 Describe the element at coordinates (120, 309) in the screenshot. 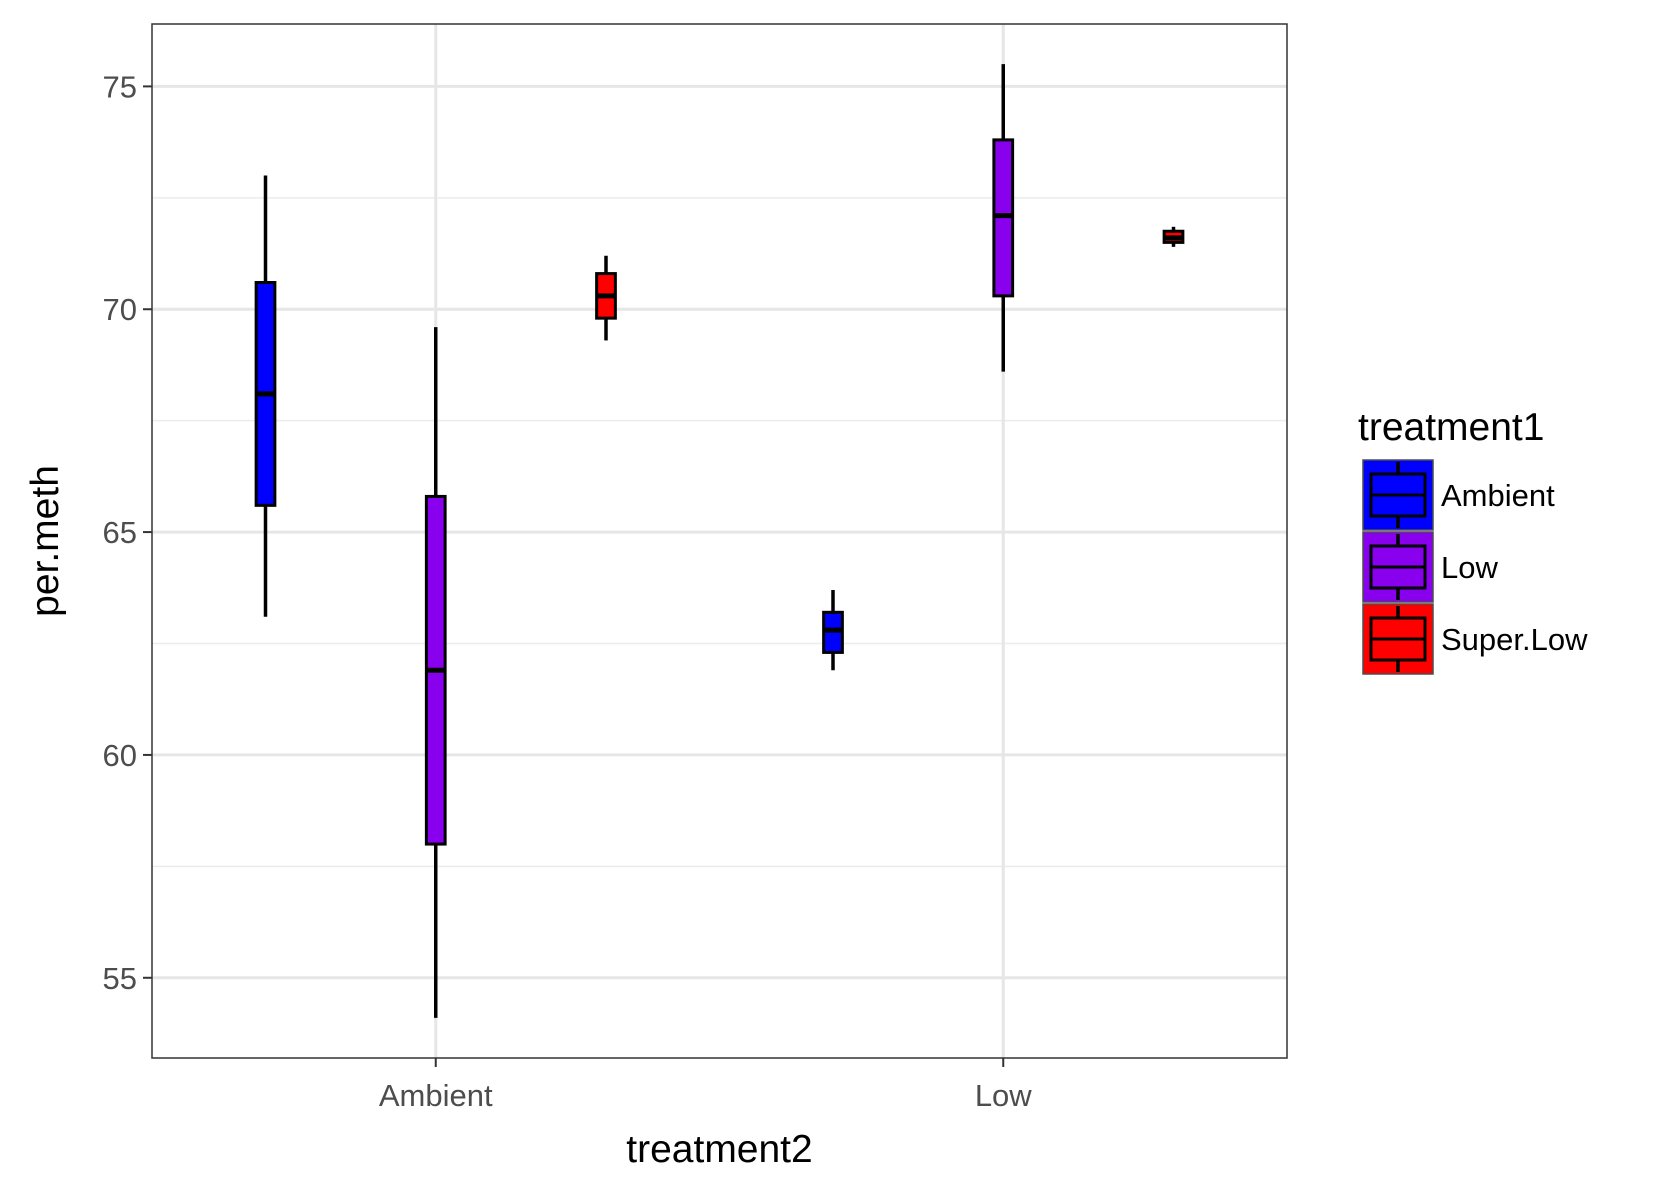

I see `y-tick-label: 70` at that location.